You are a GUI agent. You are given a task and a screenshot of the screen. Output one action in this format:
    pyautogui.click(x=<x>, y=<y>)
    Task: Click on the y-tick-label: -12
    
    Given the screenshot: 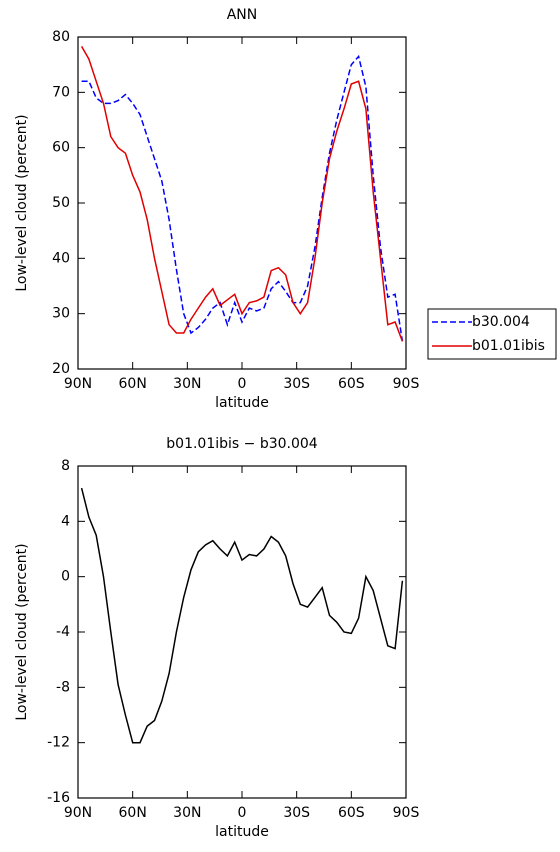 What is the action you would take?
    pyautogui.click(x=58, y=743)
    